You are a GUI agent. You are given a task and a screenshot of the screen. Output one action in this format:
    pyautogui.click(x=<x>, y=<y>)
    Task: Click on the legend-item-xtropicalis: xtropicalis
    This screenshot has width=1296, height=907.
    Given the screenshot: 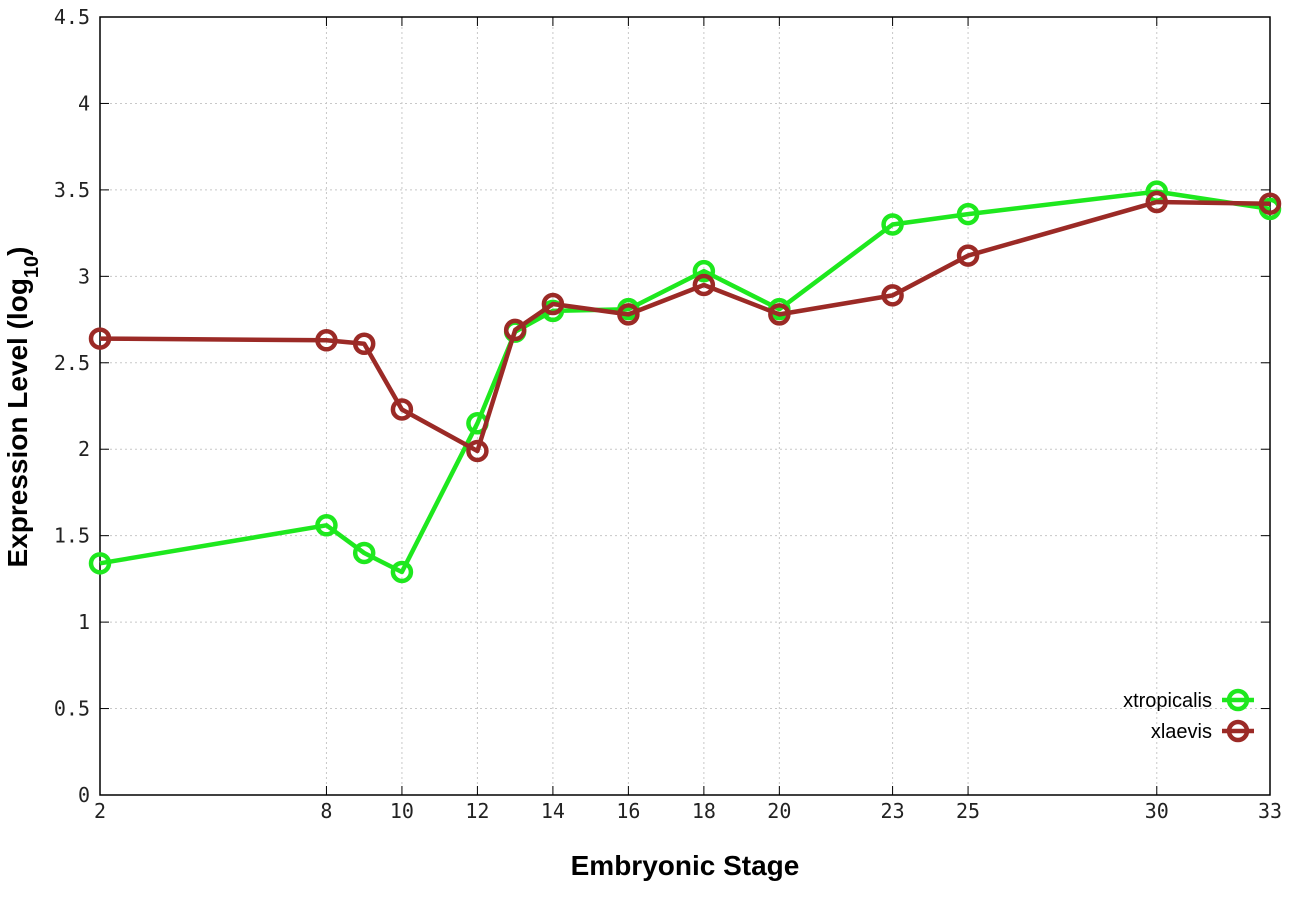 What is the action you would take?
    pyautogui.click(x=1188, y=700)
    